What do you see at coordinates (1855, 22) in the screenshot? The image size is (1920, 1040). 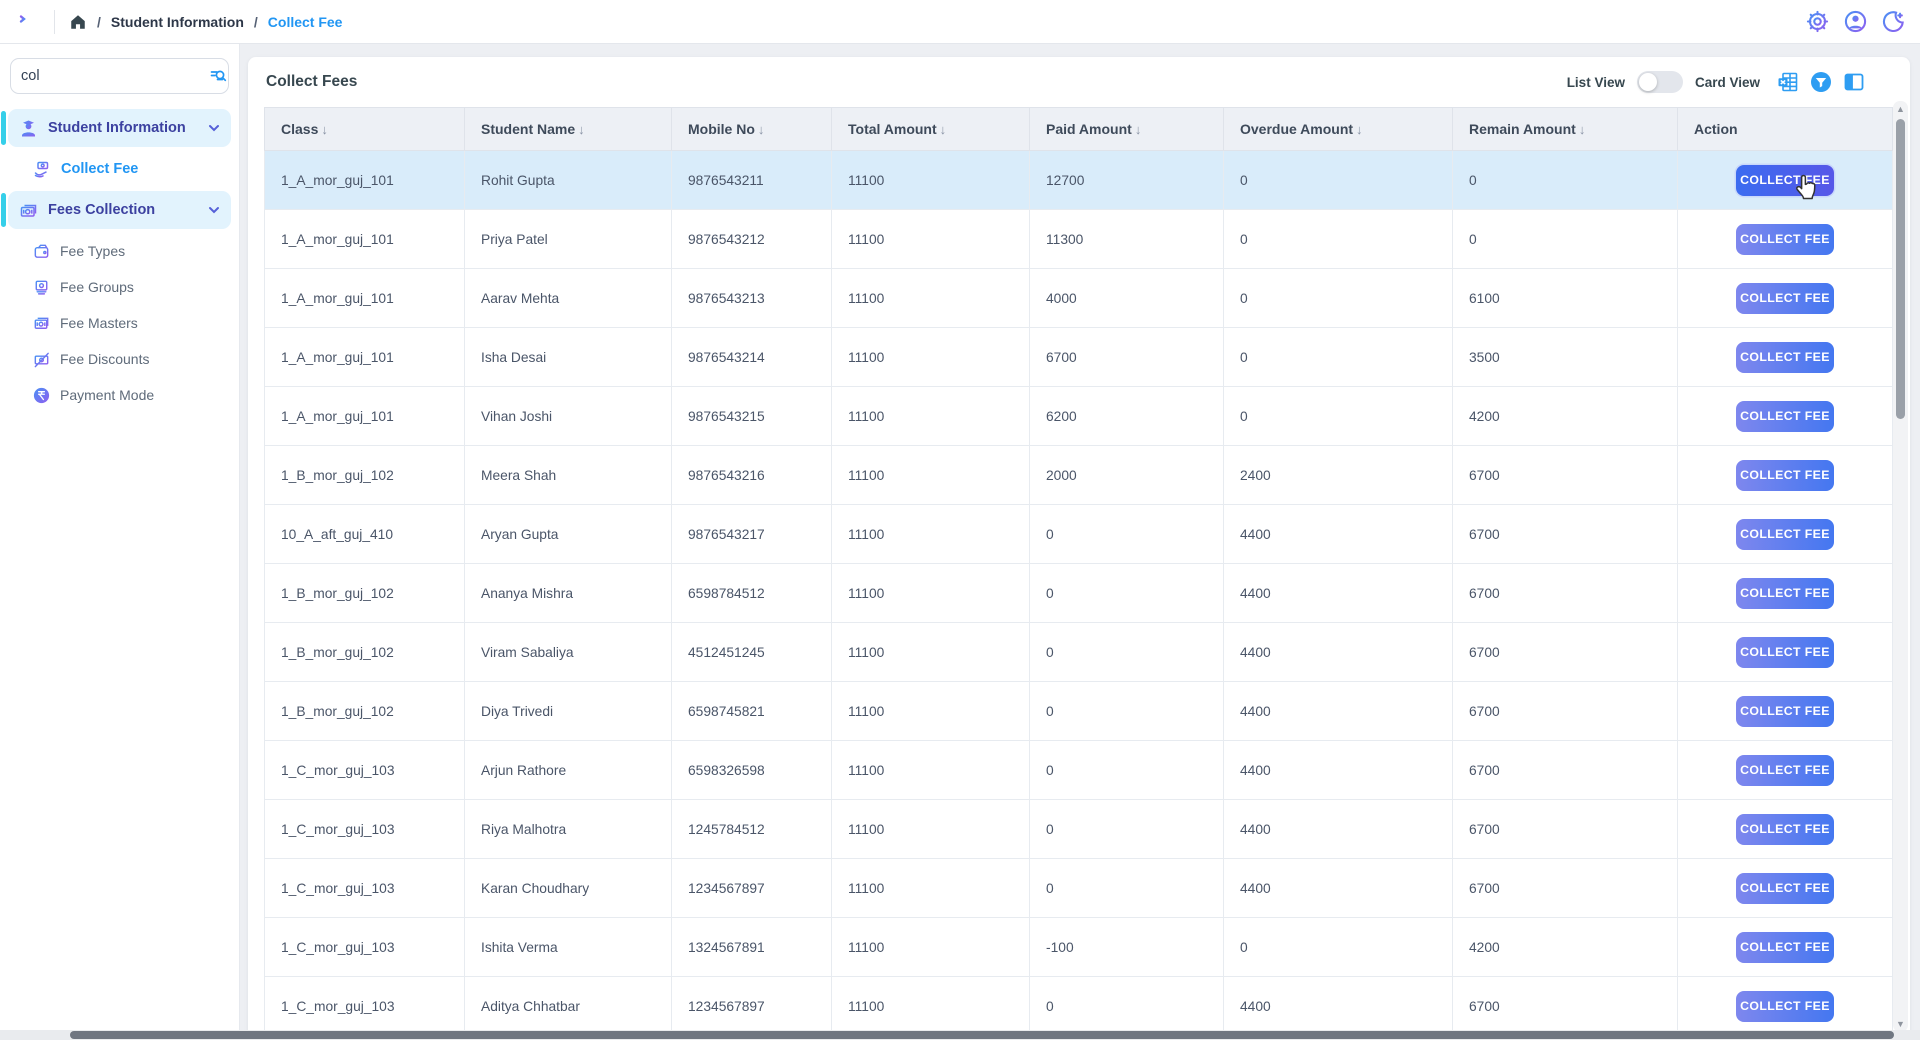 I see `profile-icon` at bounding box center [1855, 22].